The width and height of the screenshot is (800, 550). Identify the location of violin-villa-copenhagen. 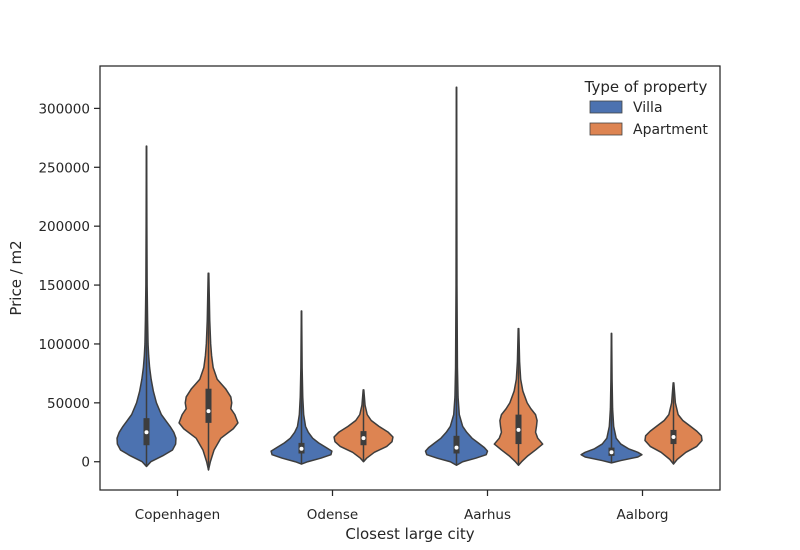
(146, 306).